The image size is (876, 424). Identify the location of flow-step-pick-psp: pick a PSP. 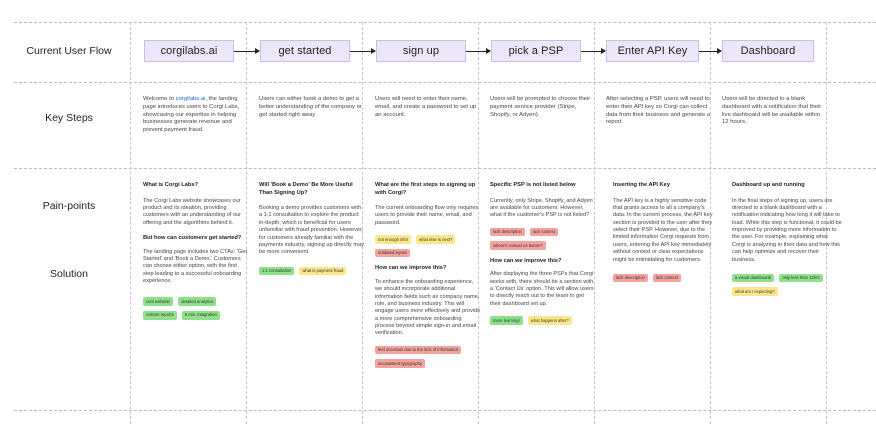
(536, 51).